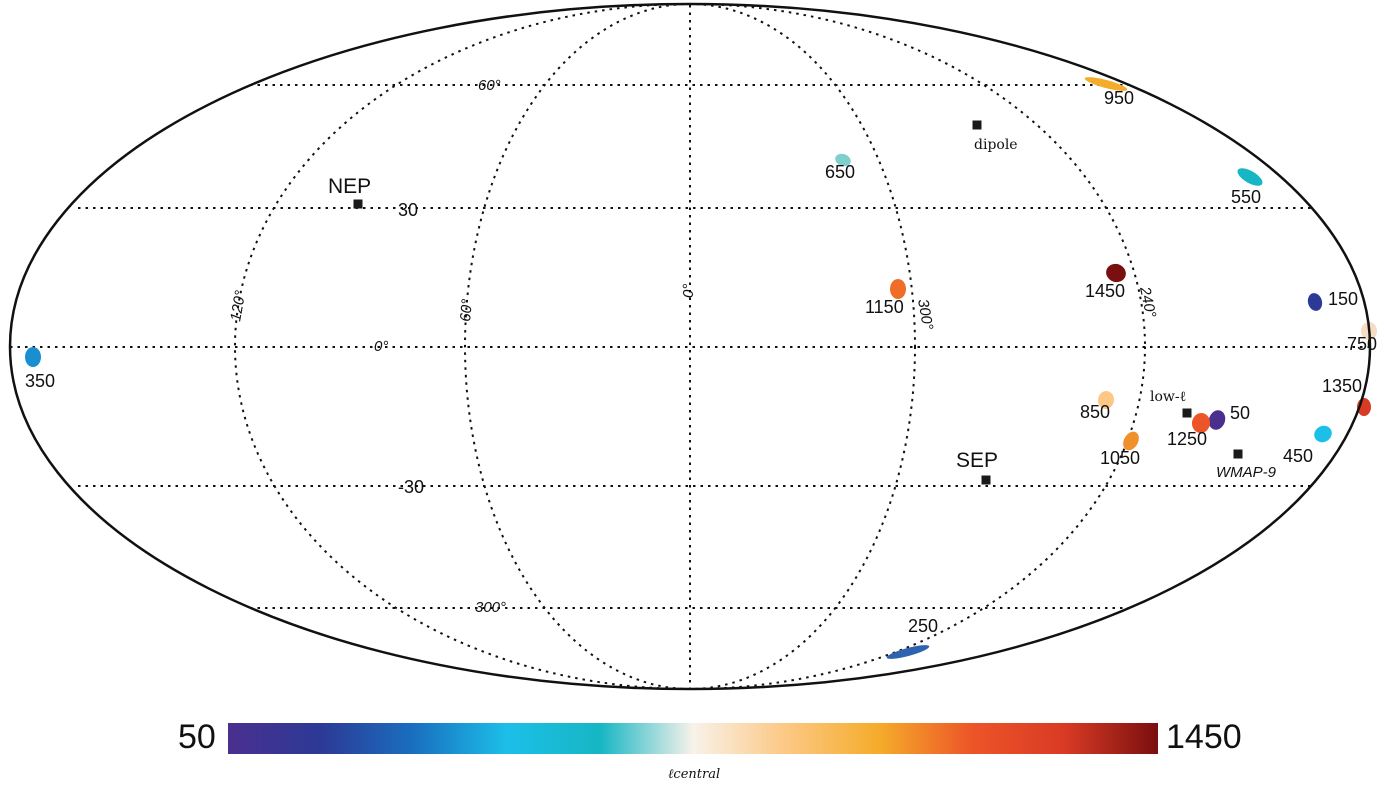 This screenshot has height=793, width=1400. Describe the element at coordinates (1147, 301) in the screenshot. I see `meridian-label: 240°` at that location.